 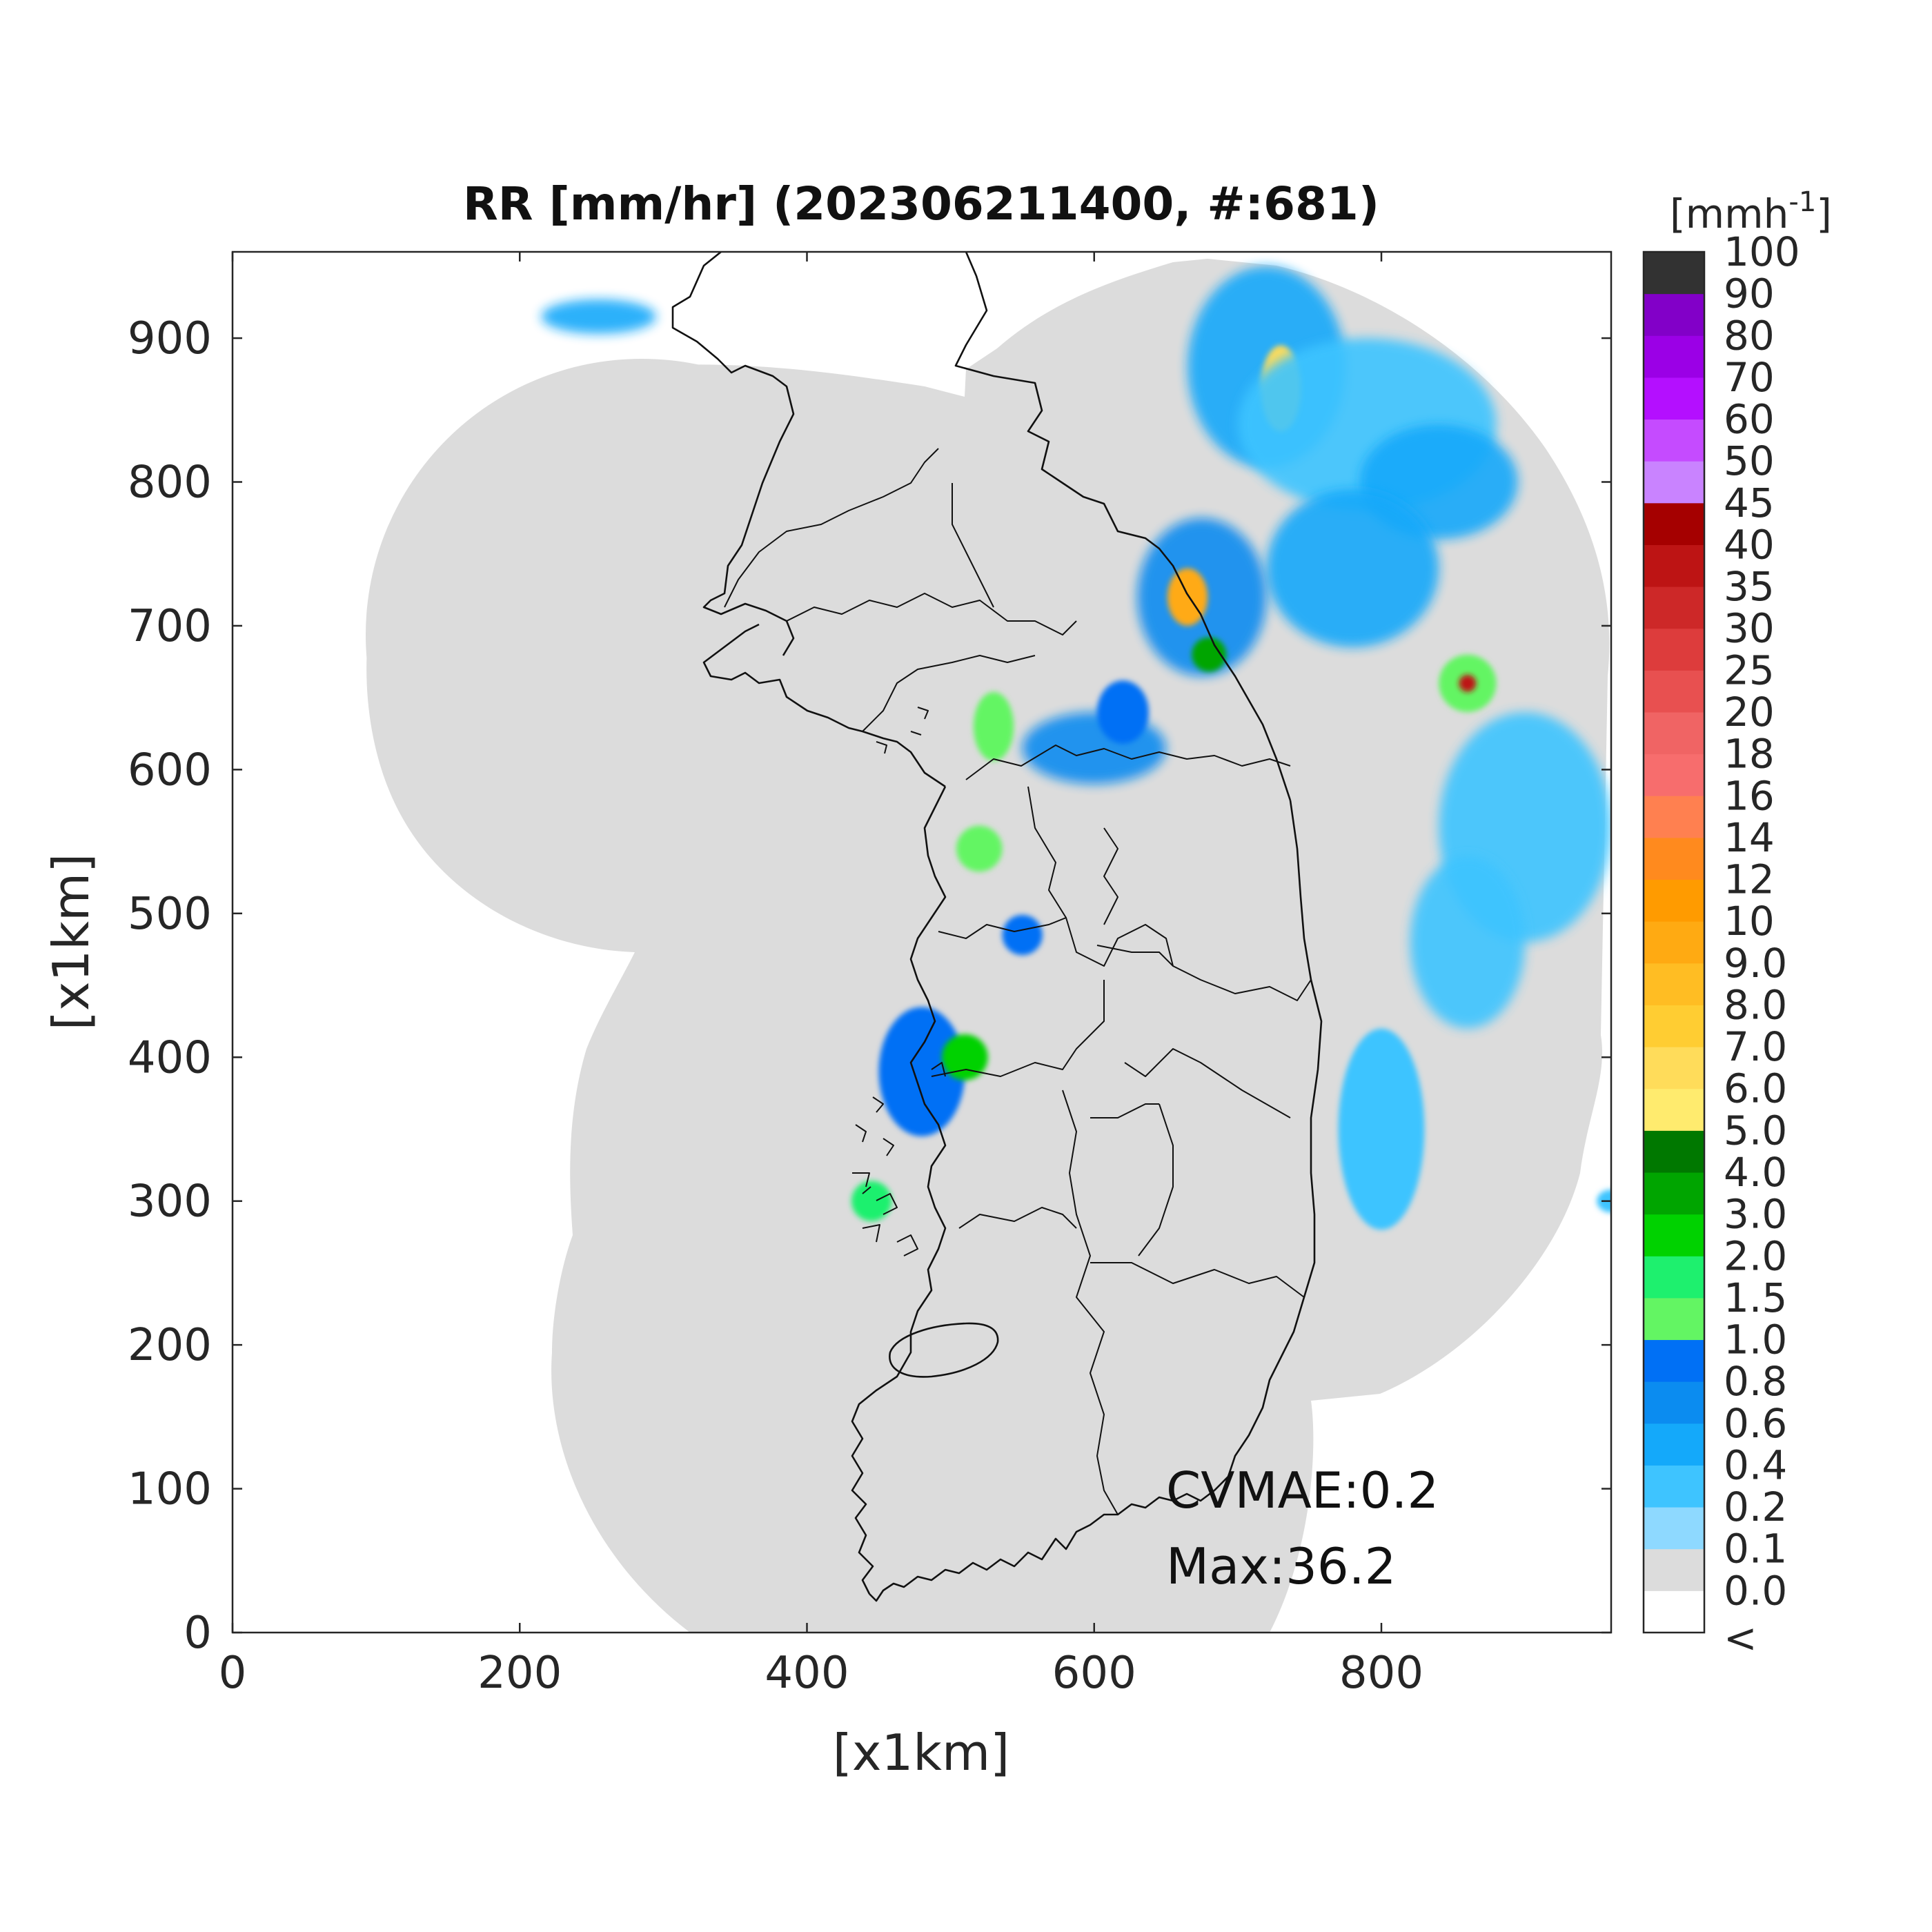 I want to click on colorbar-label: 7.0, so click(x=1755, y=1046).